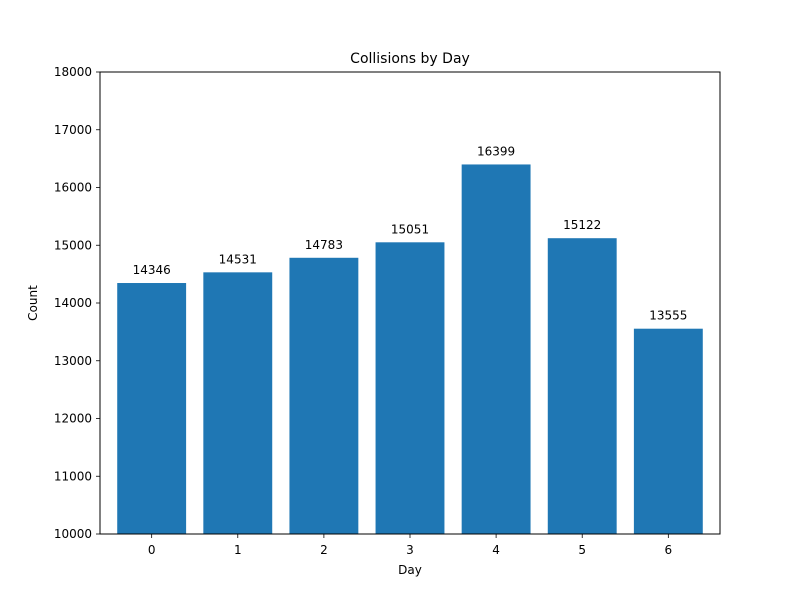  What do you see at coordinates (73, 476) in the screenshot?
I see `y-tick-label: 11000` at bounding box center [73, 476].